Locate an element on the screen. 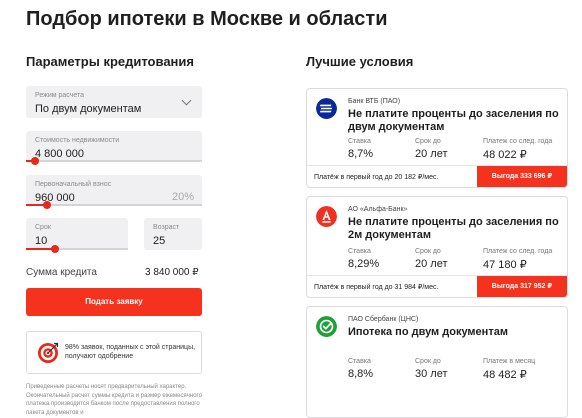 Image resolution: width=582 pixels, height=418 pixels. chevron-down-icon is located at coordinates (186, 100).